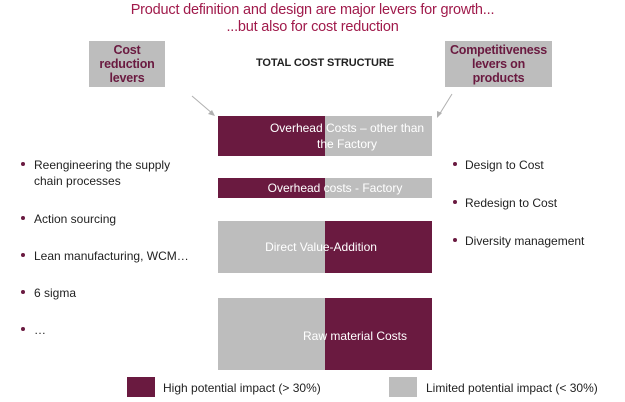 The image size is (625, 402). Describe the element at coordinates (55, 293) in the screenshot. I see `list-item: 6 sigma` at that location.